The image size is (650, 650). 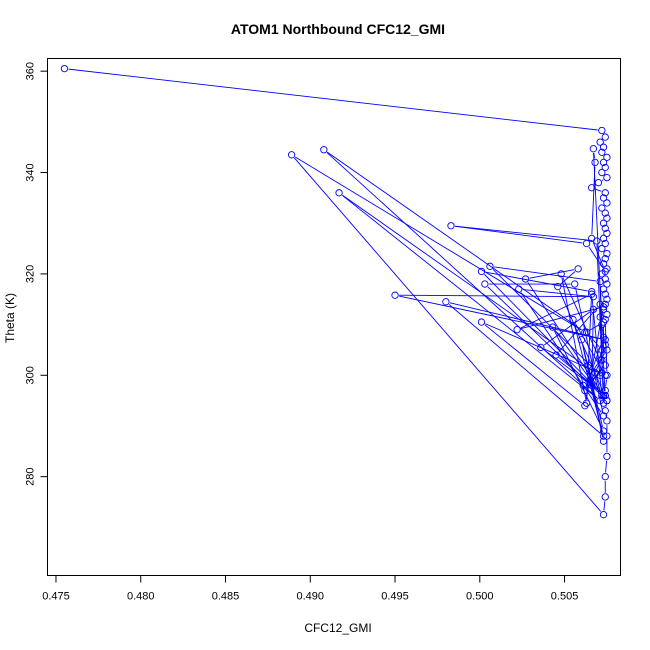 What do you see at coordinates (337, 628) in the screenshot?
I see `x-axis-label: CFC12_GMI` at bounding box center [337, 628].